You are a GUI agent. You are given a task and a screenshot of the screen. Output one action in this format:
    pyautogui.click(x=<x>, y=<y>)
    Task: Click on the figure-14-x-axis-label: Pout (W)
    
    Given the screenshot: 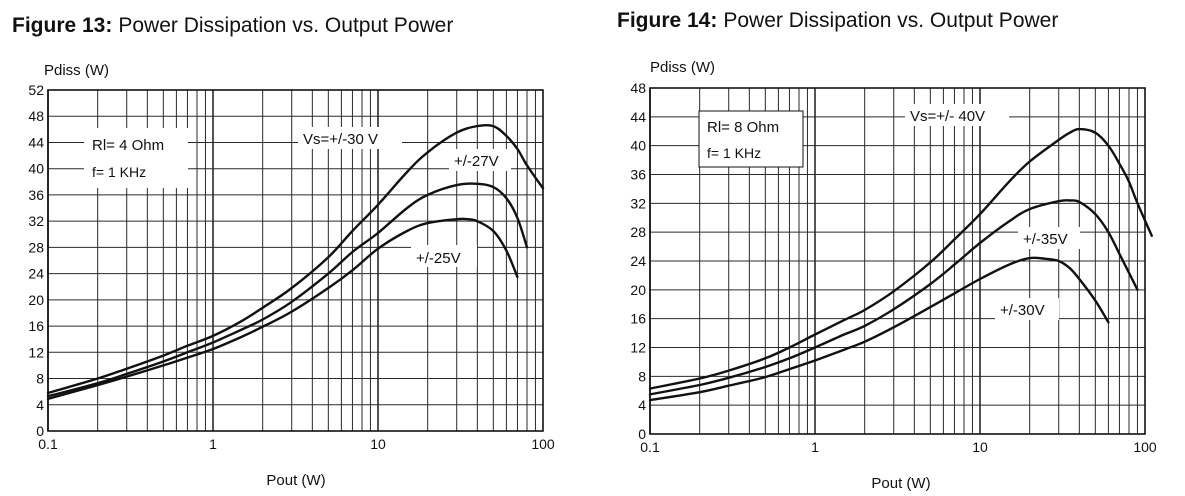 What is the action you would take?
    pyautogui.click(x=900, y=483)
    